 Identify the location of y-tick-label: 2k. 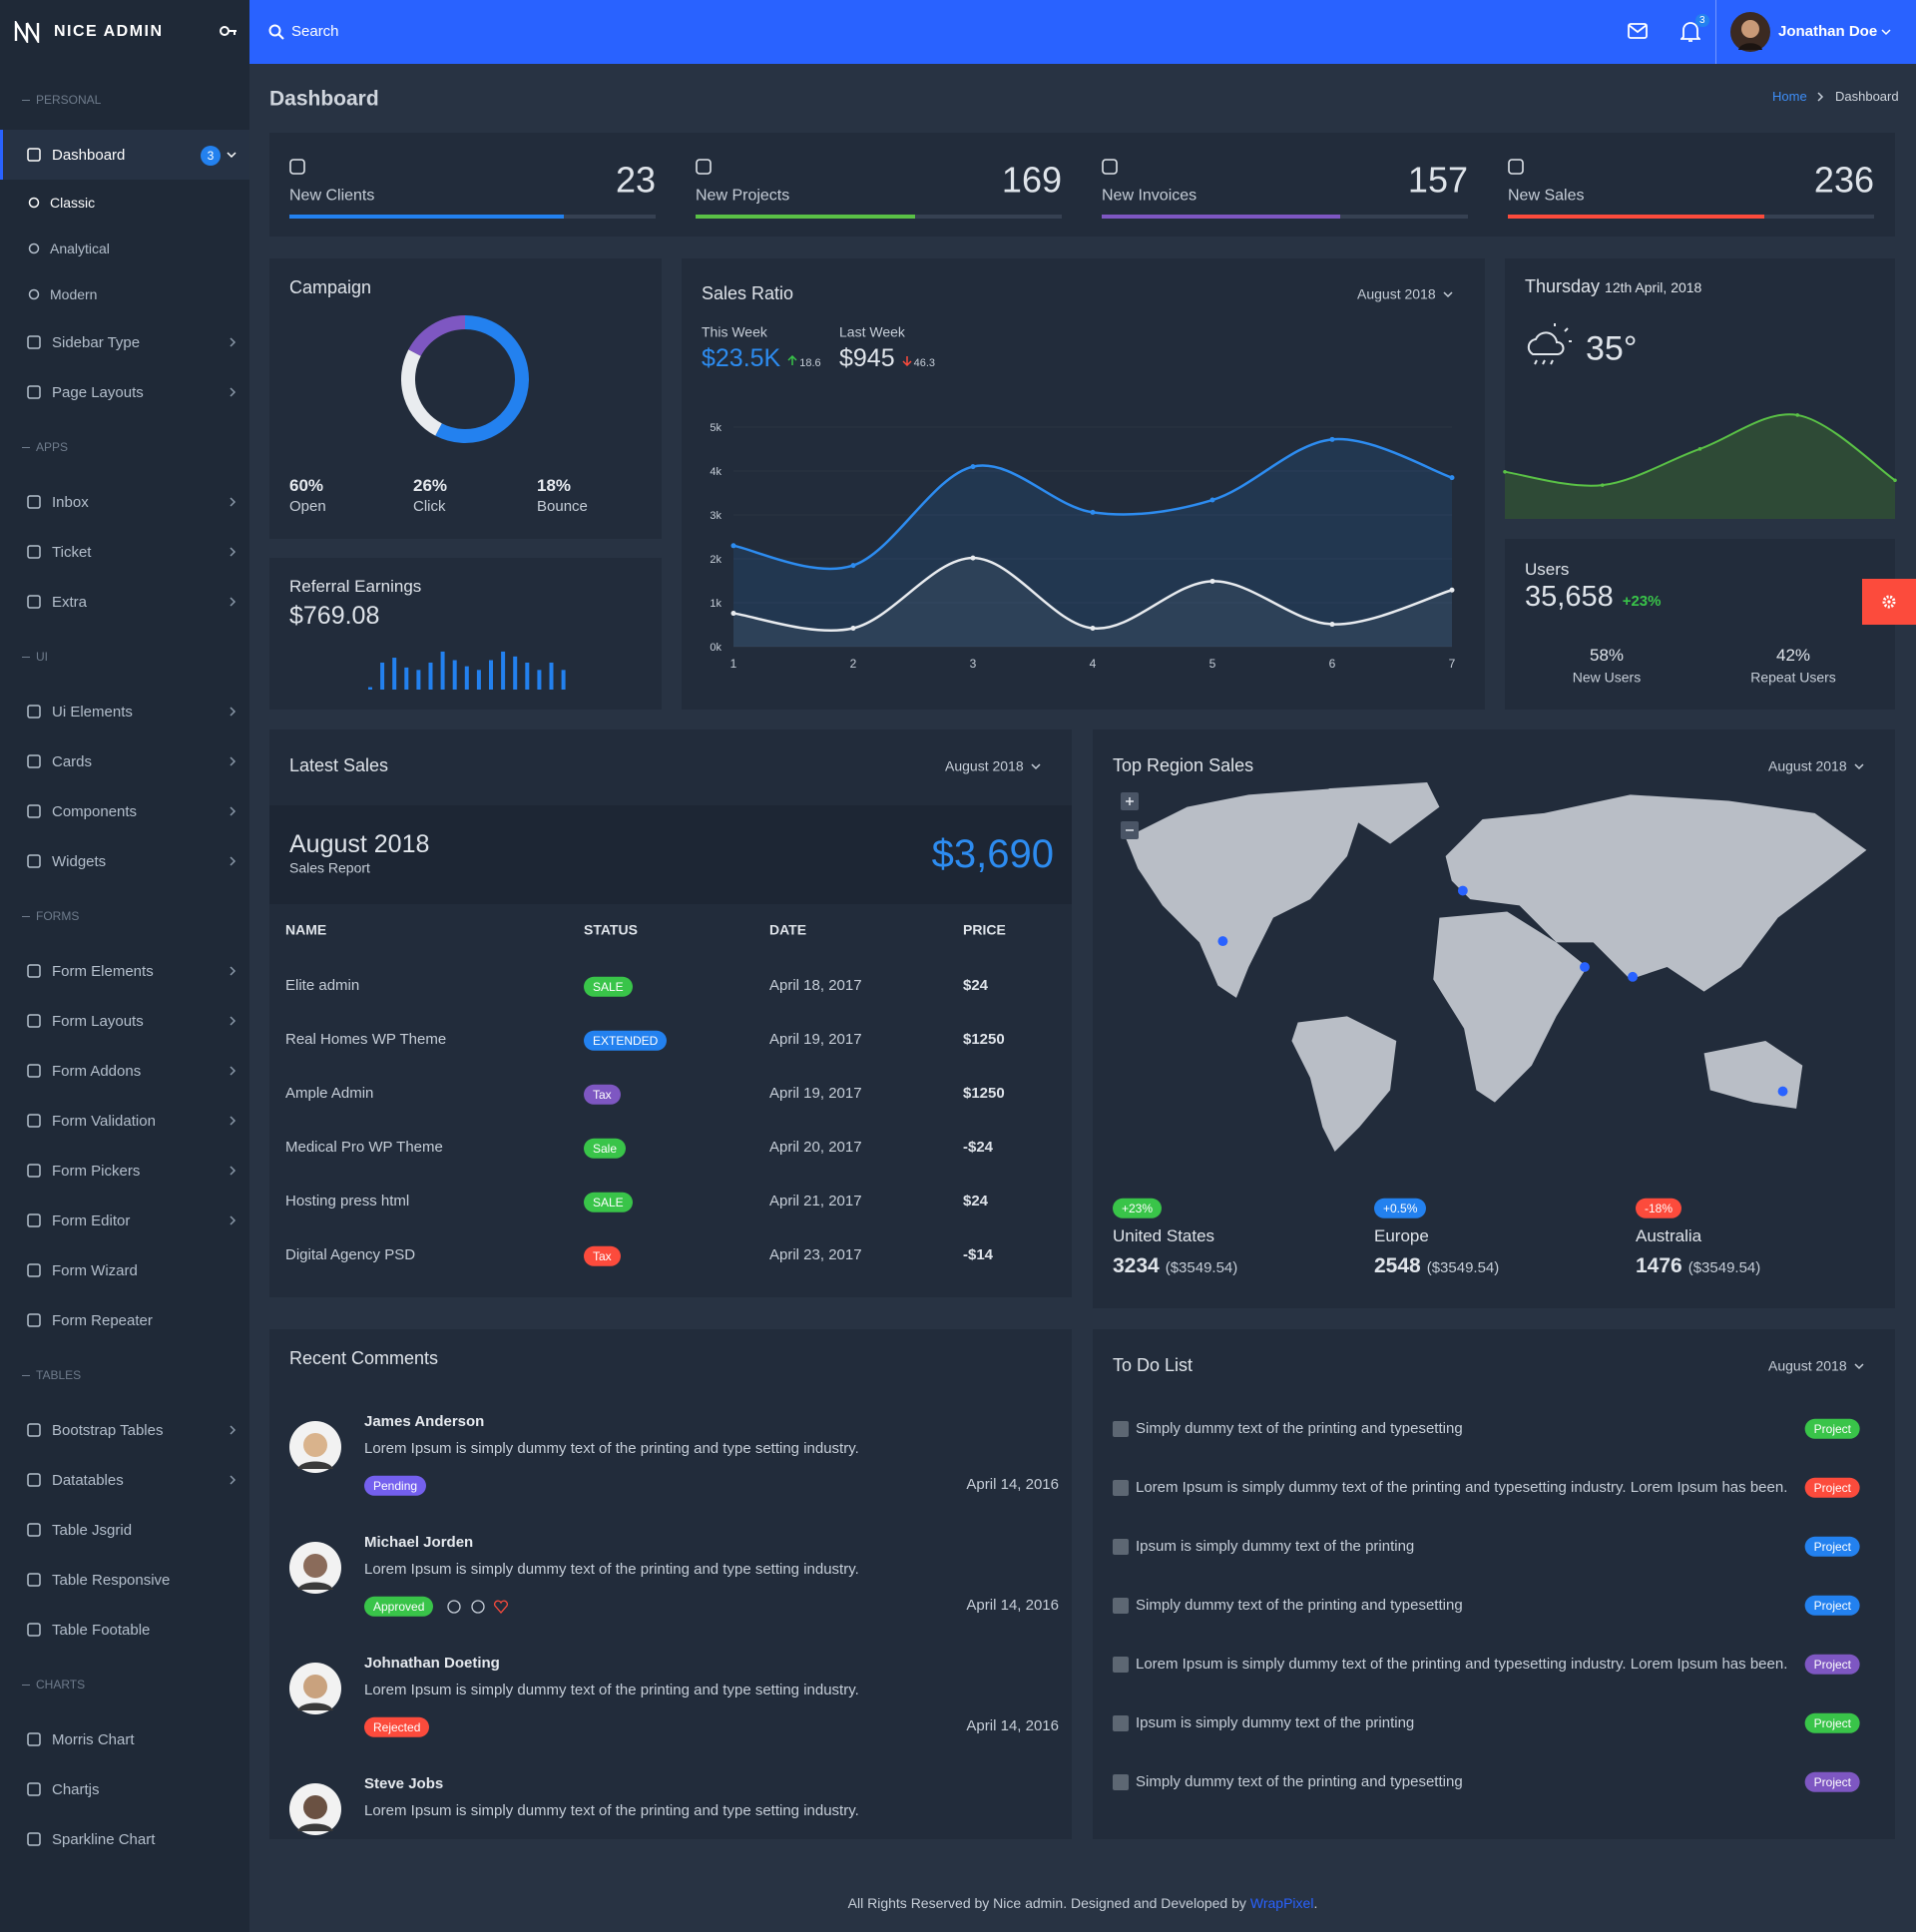
(715, 560).